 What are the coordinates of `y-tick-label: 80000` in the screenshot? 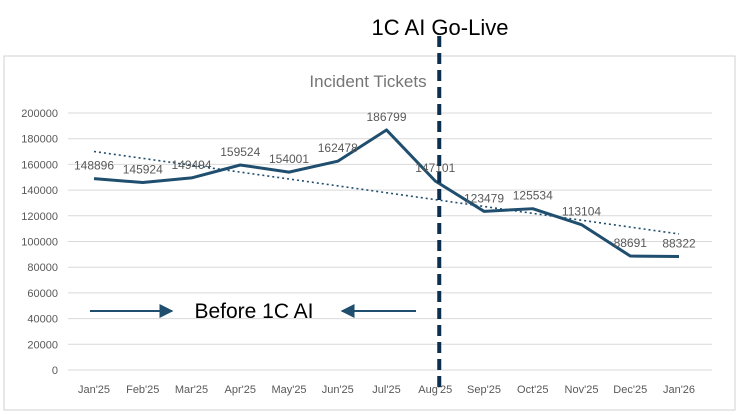 It's located at (42, 268).